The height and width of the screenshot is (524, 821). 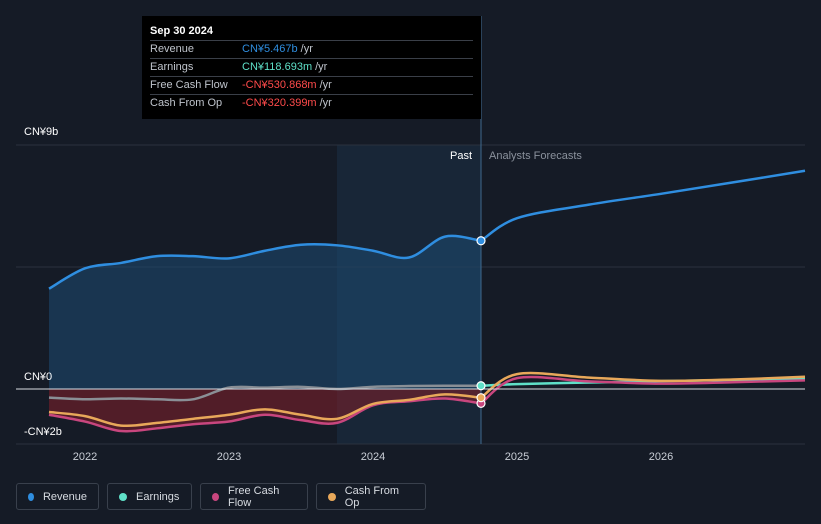 I want to click on tooltip-row-free-cash-flow: Free Cash Flow -CN¥530.868m /yr, so click(x=311, y=85).